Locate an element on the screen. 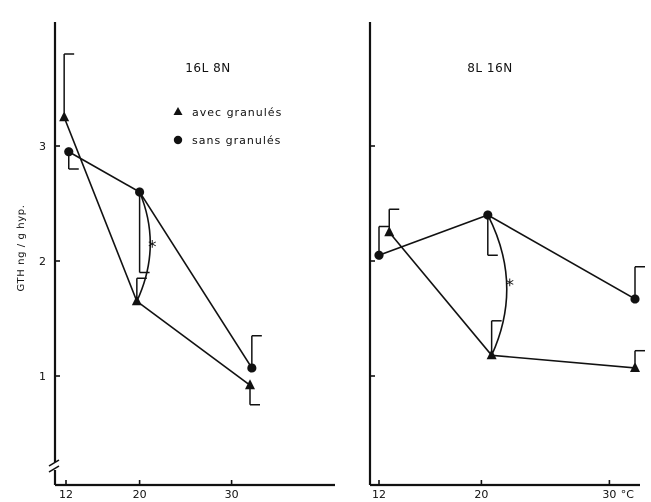  legend-label-avec-granules: avec granulés is located at coordinates (237, 112).